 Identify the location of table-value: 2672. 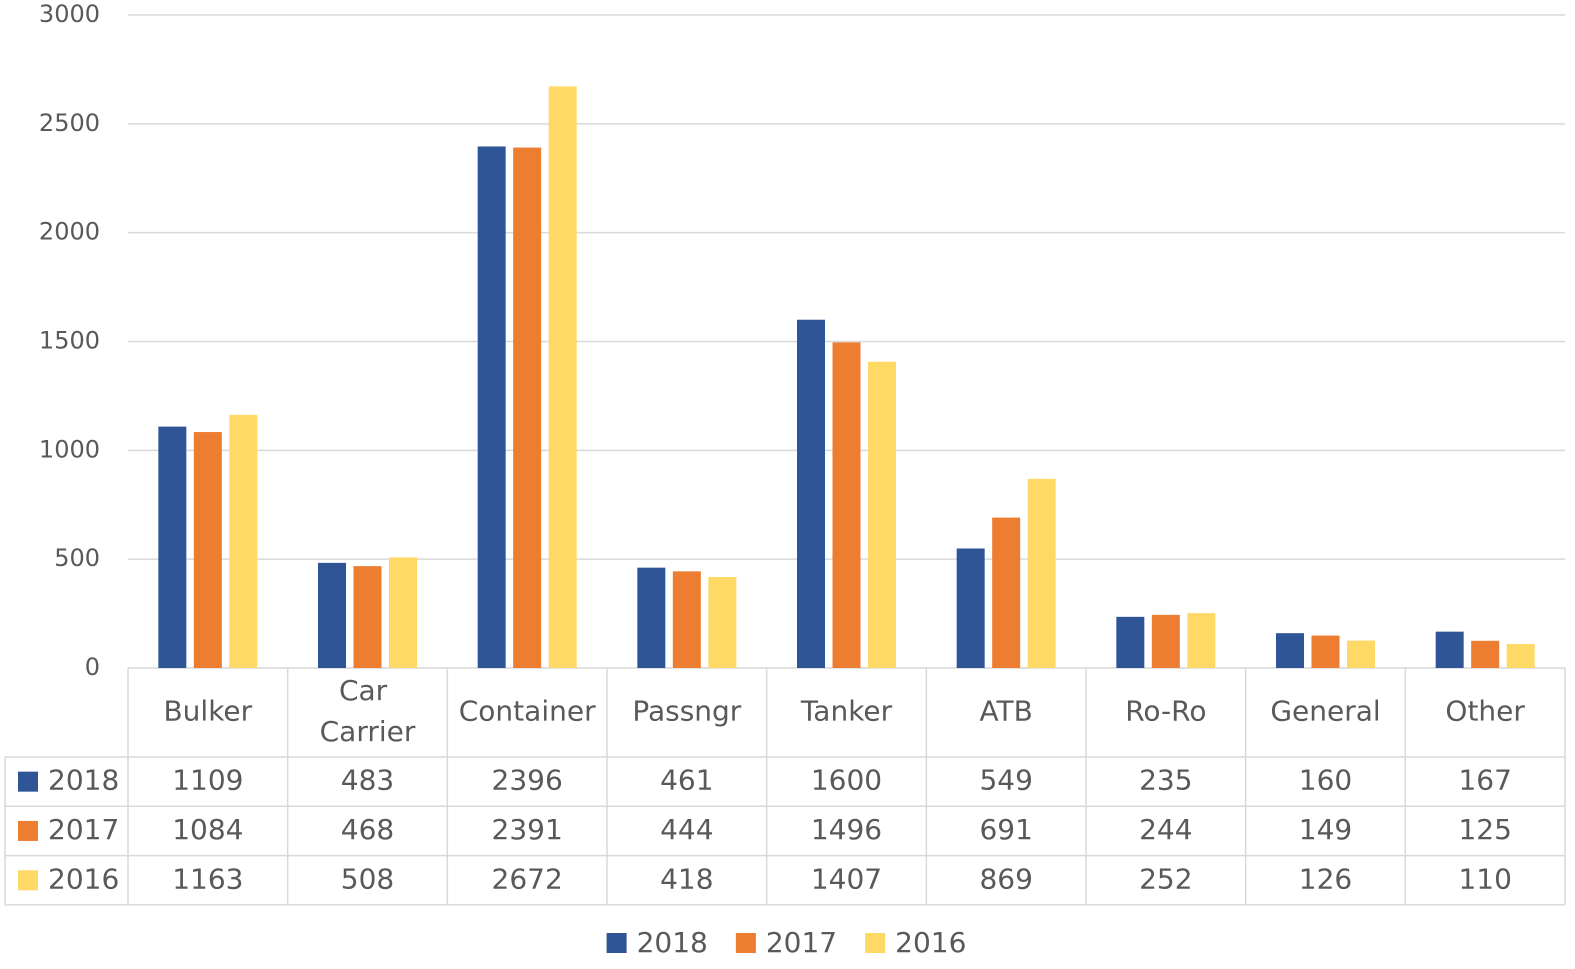
(527, 878).